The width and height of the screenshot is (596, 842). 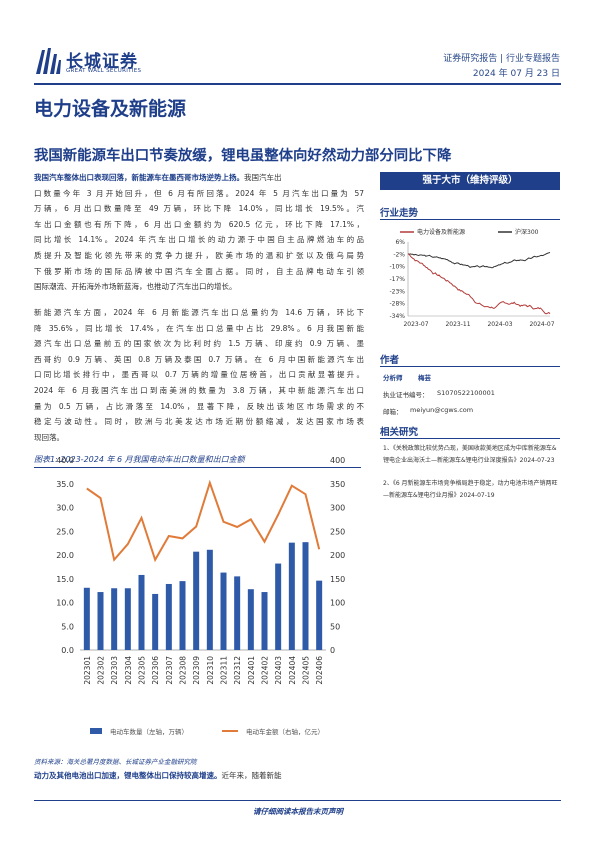 What do you see at coordinates (265, 670) in the screenshot?
I see `x-tick-label: 202402` at bounding box center [265, 670].